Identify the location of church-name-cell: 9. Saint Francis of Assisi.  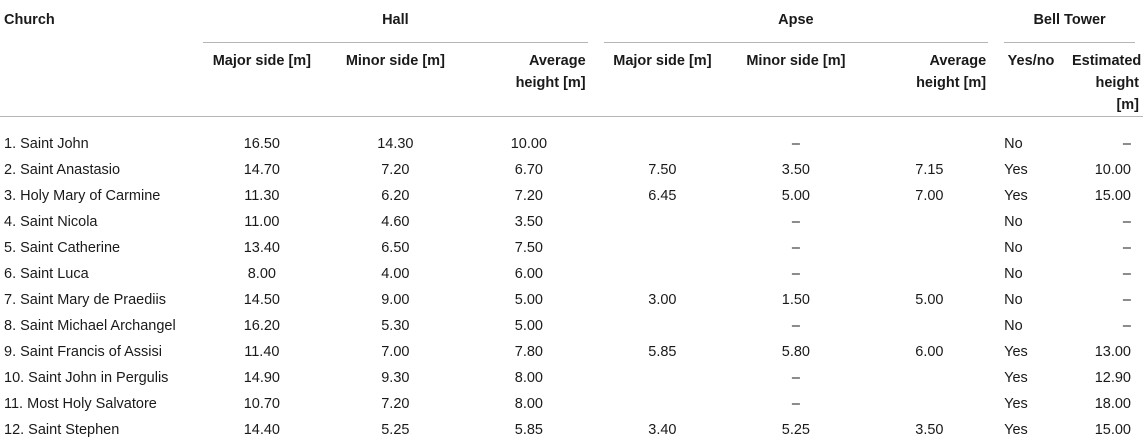
(97, 352).